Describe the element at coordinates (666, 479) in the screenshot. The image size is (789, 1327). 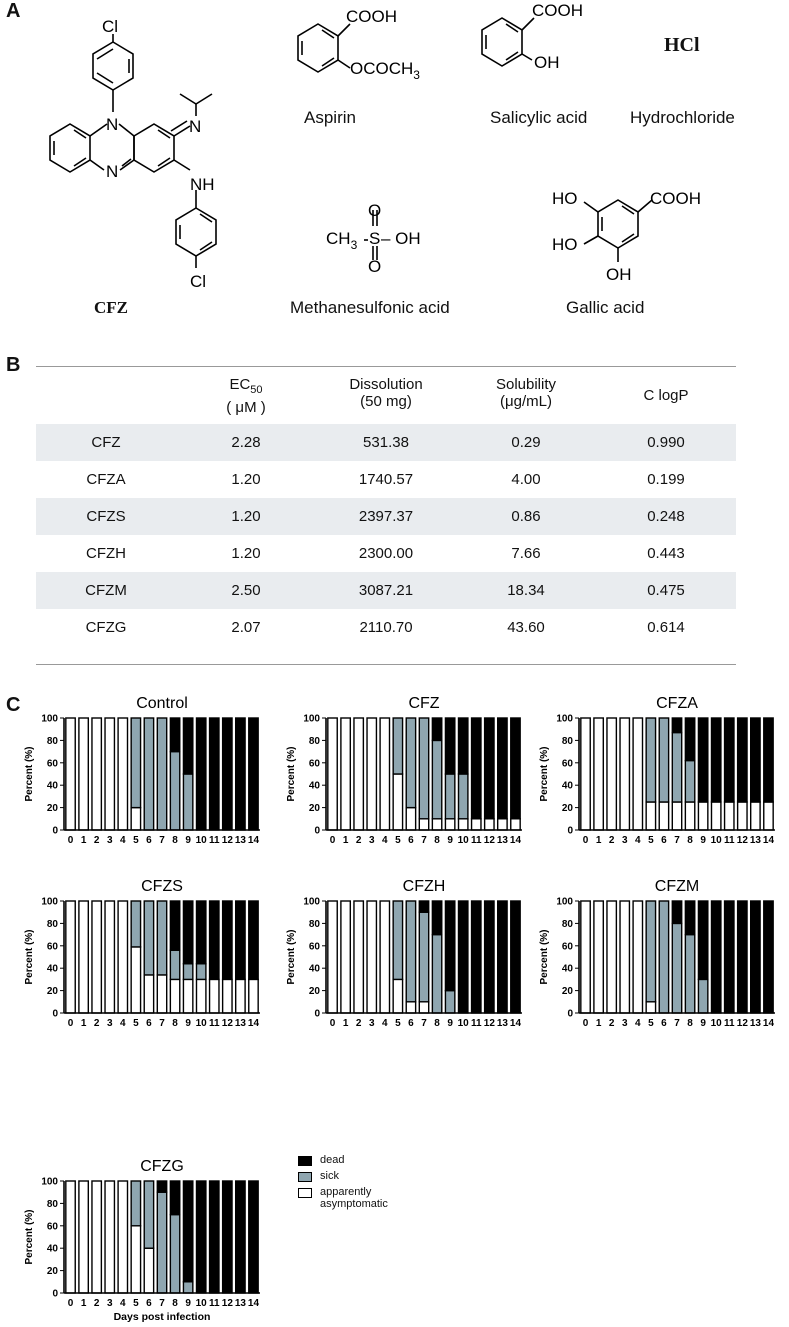
I see `row-clogp: 0.199` at that location.